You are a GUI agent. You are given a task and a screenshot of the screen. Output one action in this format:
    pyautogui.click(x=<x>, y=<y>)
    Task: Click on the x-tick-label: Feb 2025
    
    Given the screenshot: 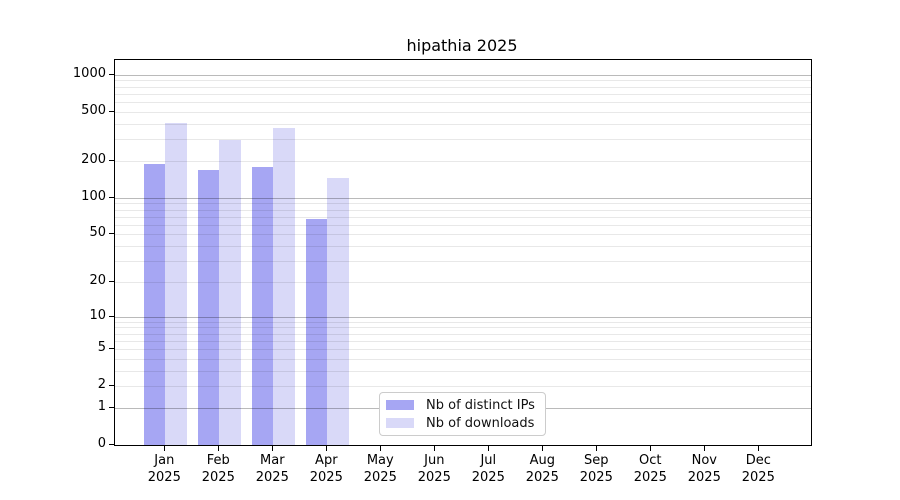 What is the action you would take?
    pyautogui.click(x=218, y=469)
    